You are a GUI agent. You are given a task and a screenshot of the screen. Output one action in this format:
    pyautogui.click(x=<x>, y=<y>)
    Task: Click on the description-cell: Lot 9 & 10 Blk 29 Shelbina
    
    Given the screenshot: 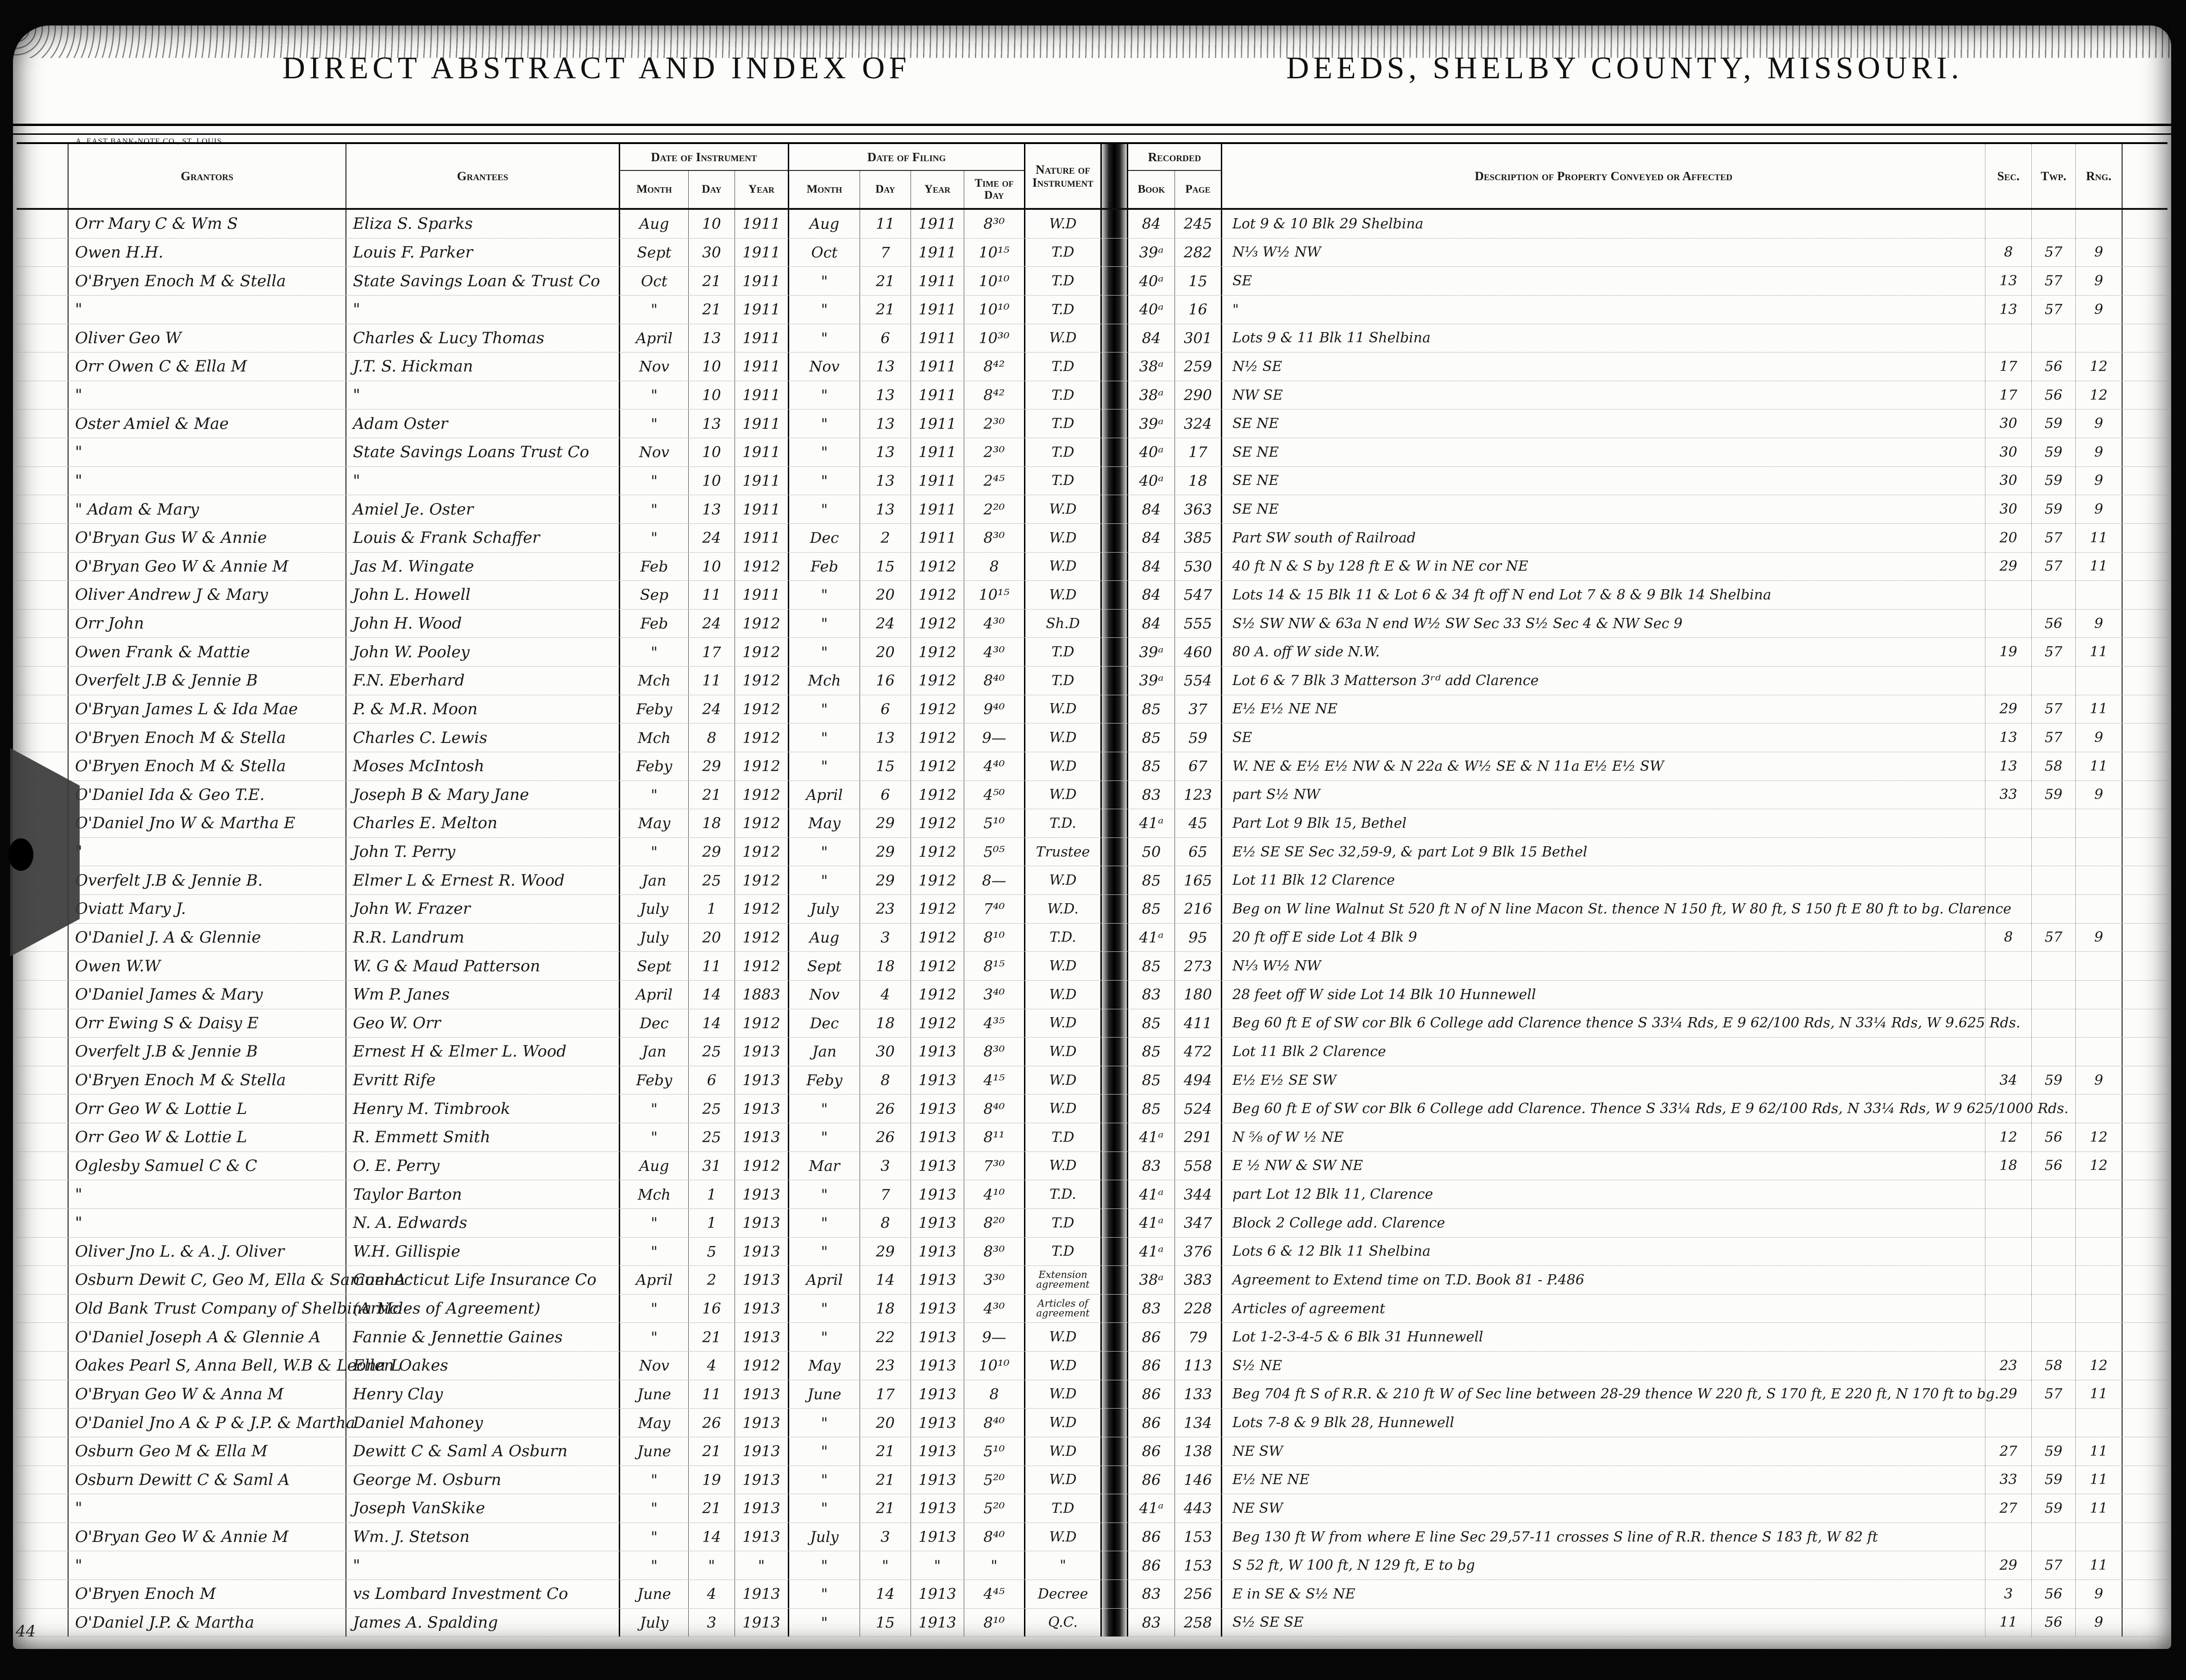 What is the action you would take?
    pyautogui.click(x=1603, y=224)
    